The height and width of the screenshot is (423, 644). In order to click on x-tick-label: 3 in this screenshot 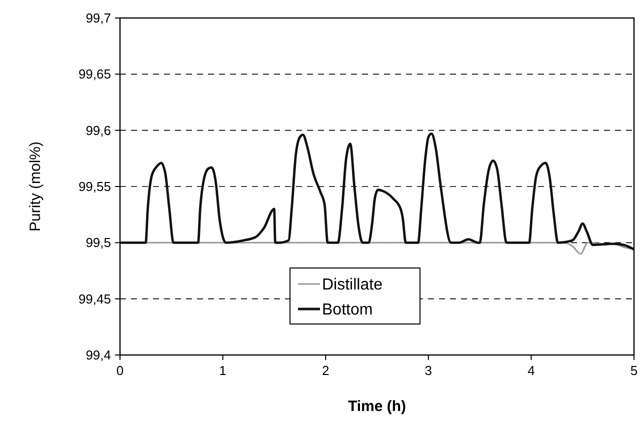, I will do `click(428, 370)`.